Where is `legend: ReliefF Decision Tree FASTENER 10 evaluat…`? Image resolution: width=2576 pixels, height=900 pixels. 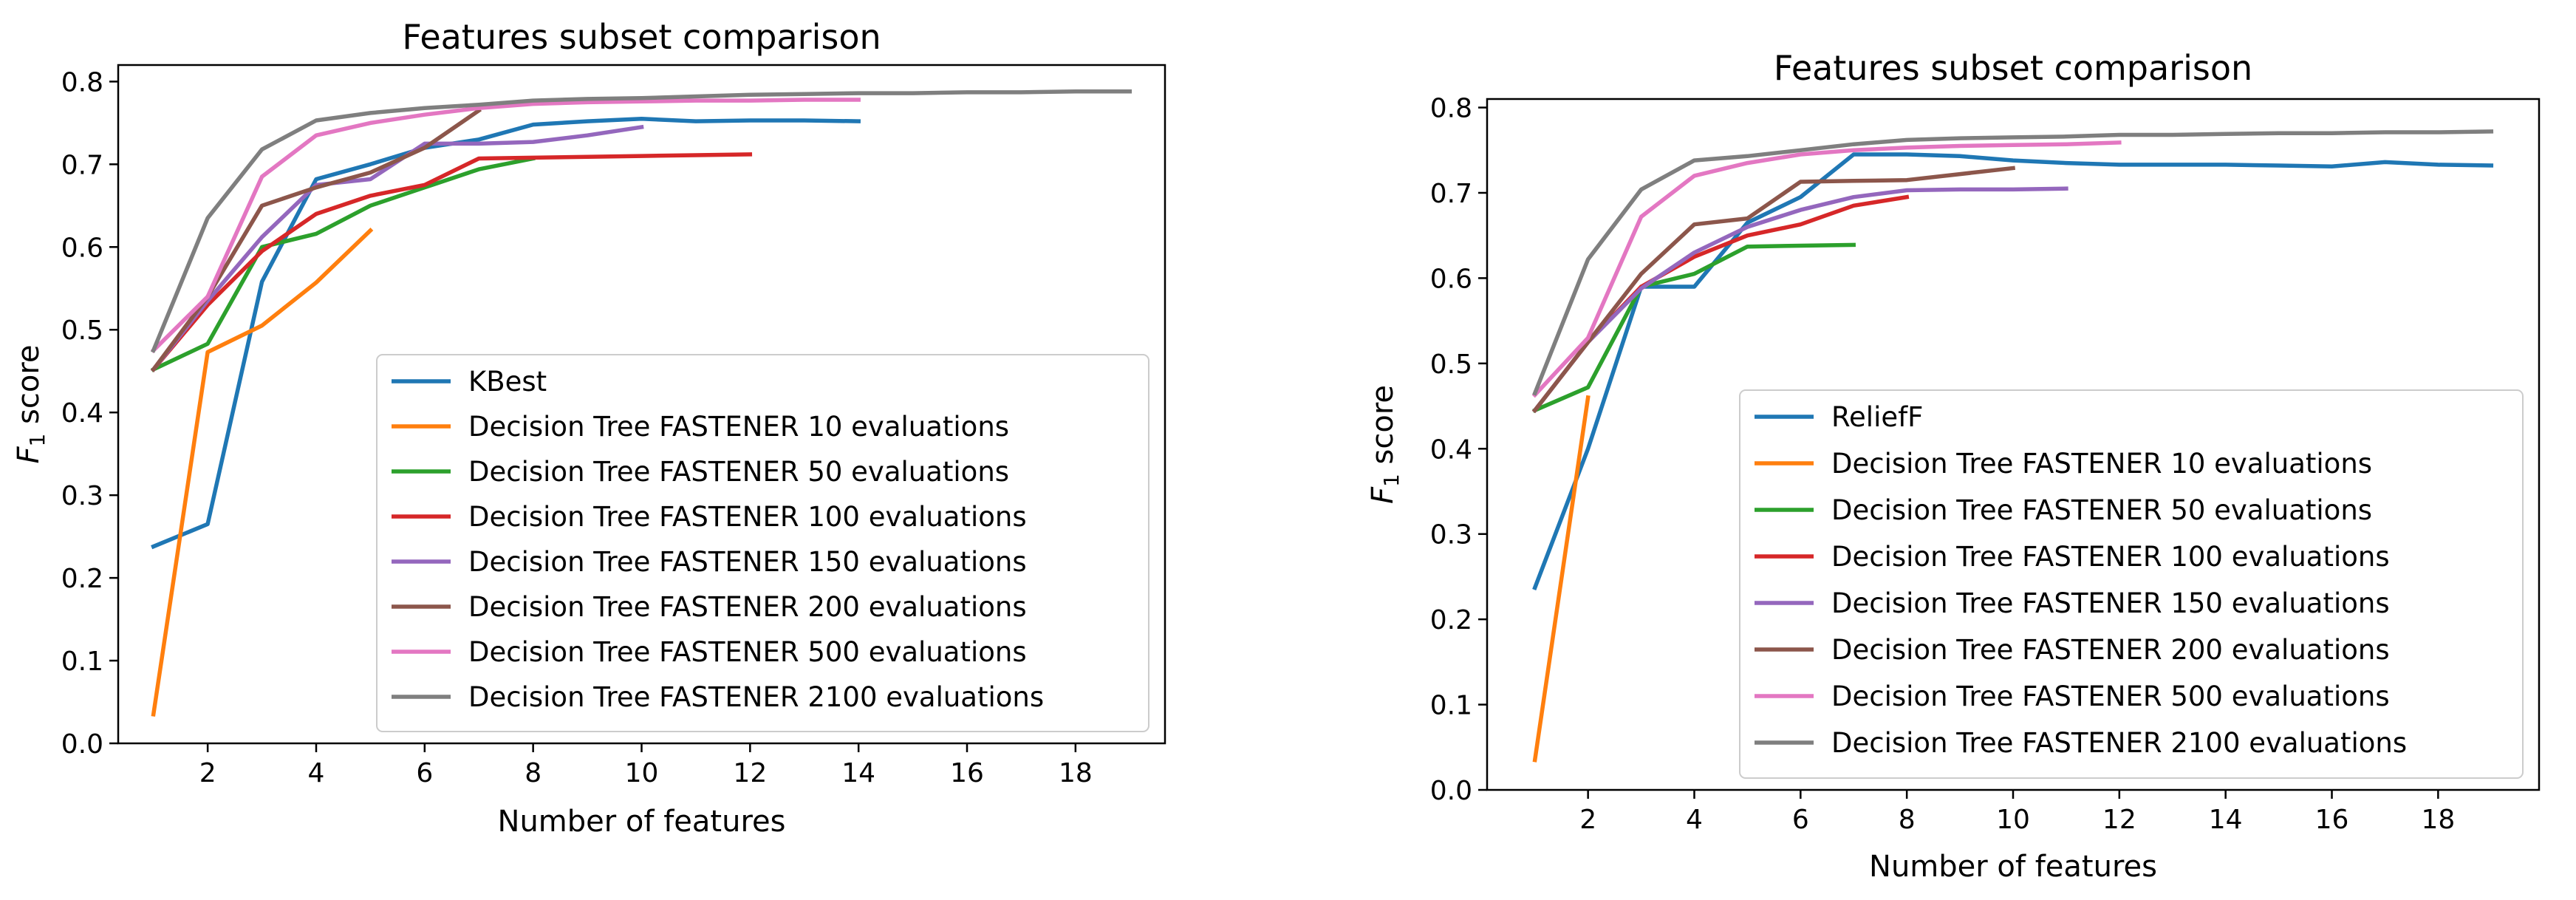
legend: ReliefF Decision Tree FASTENER 10 evaluat… is located at coordinates (2132, 584).